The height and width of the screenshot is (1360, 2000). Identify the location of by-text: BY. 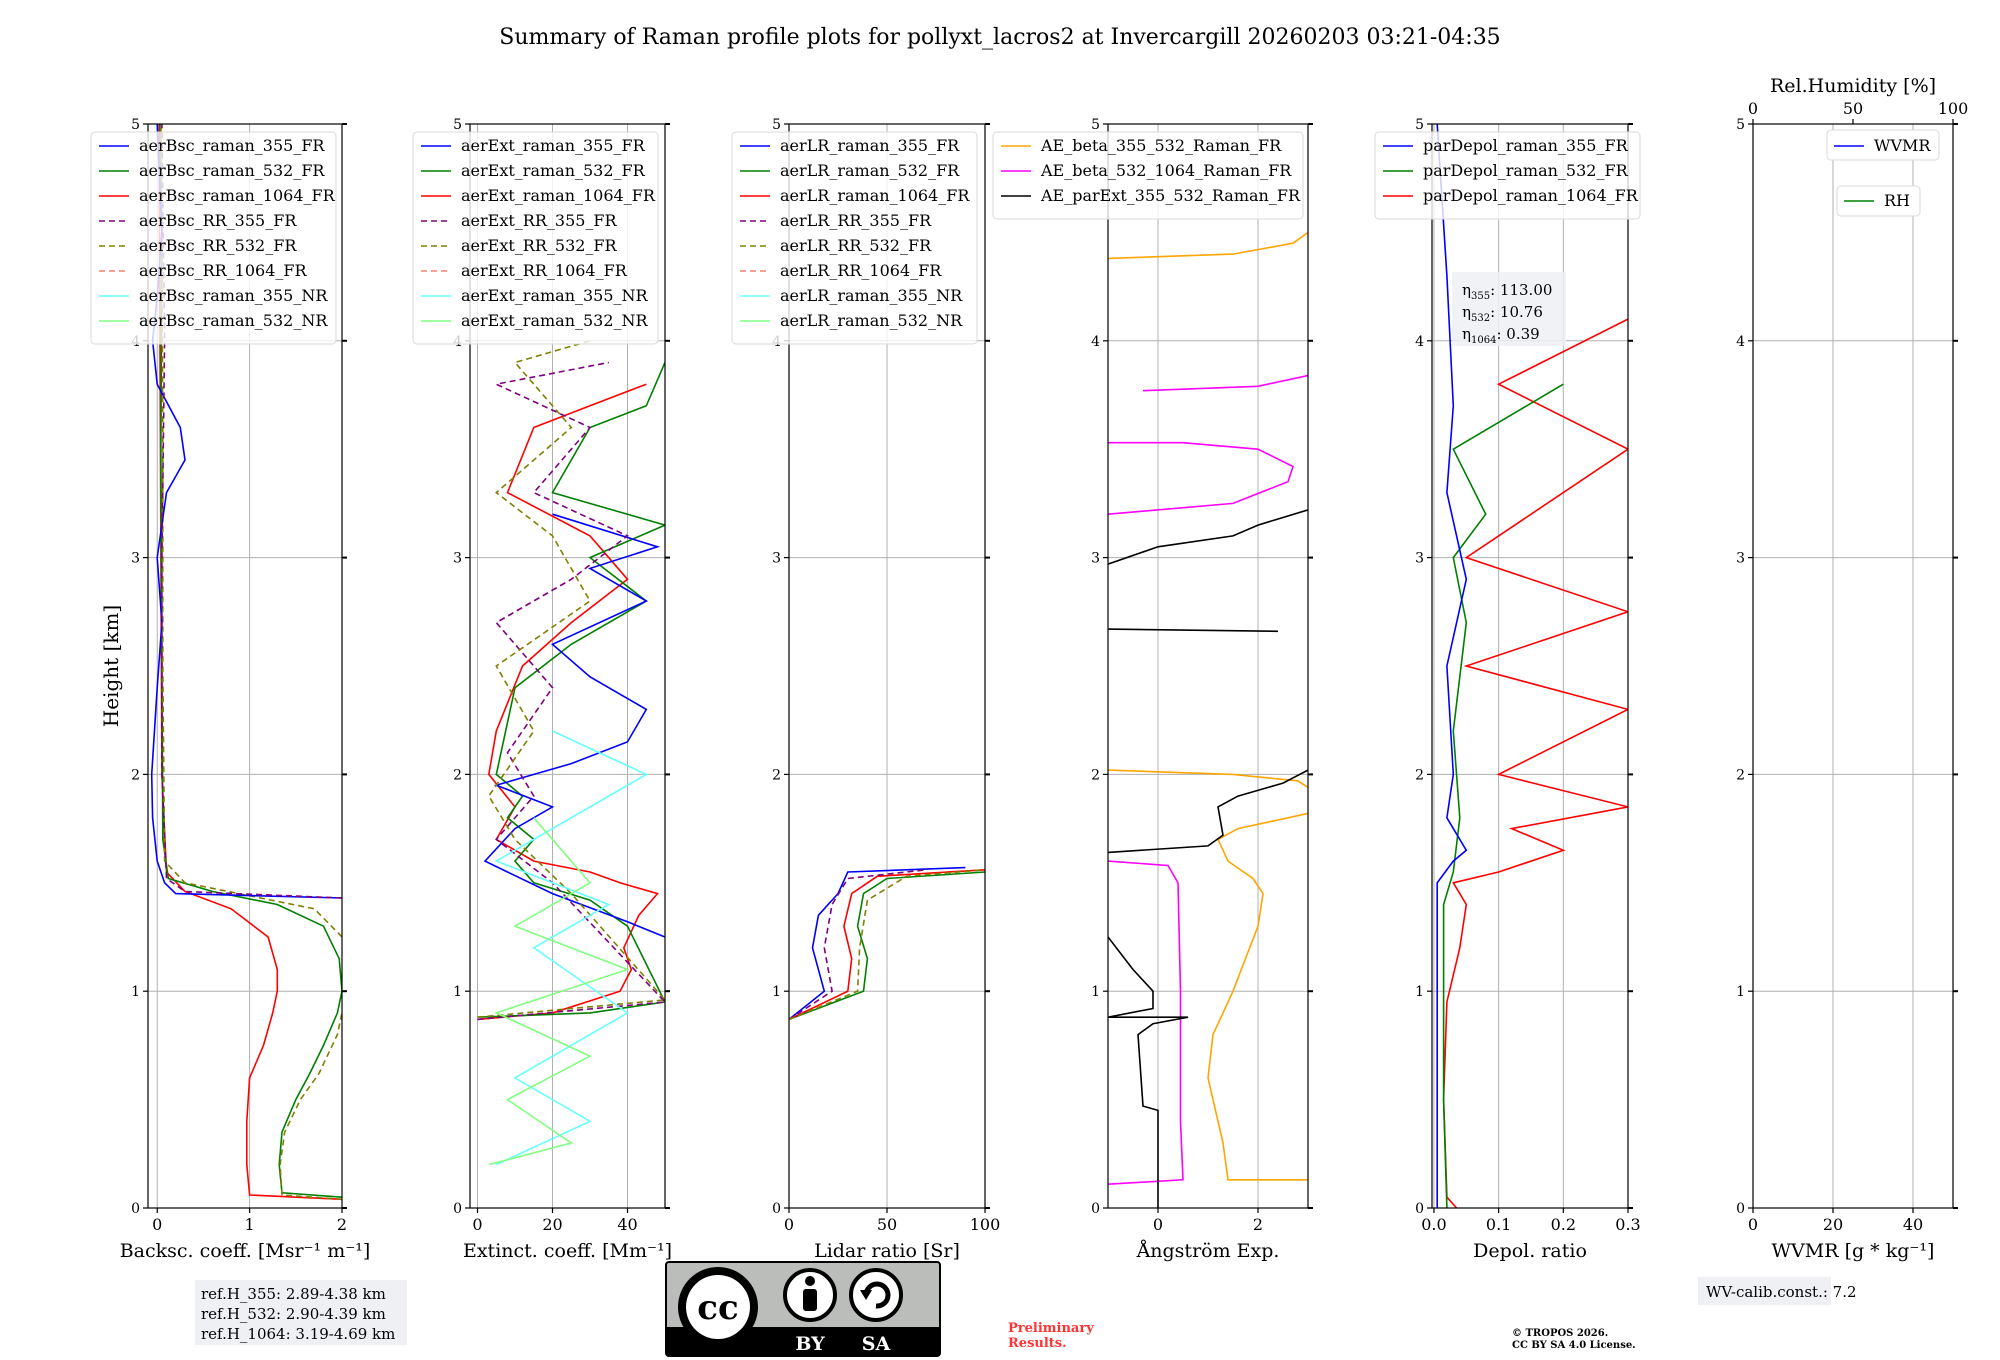
(810, 1344).